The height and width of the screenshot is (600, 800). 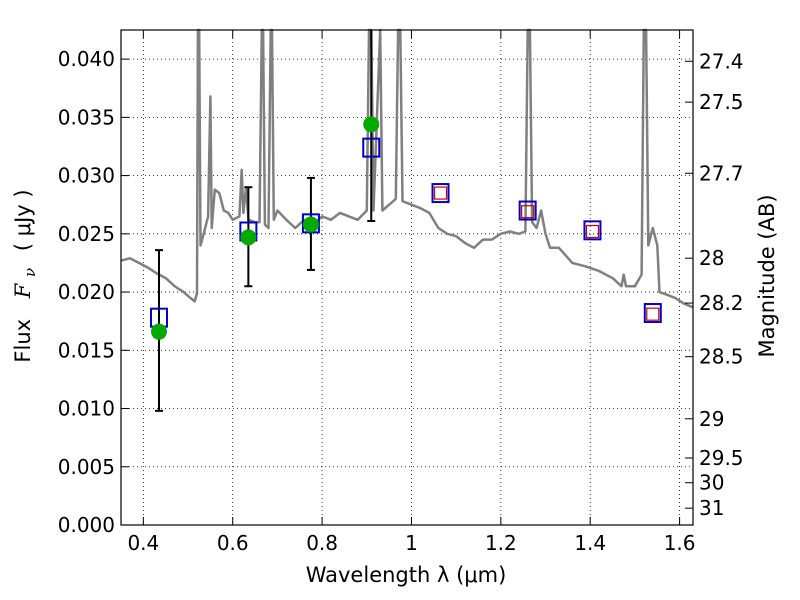 I want to click on y-tick-label: 0.020, so click(x=86, y=292).